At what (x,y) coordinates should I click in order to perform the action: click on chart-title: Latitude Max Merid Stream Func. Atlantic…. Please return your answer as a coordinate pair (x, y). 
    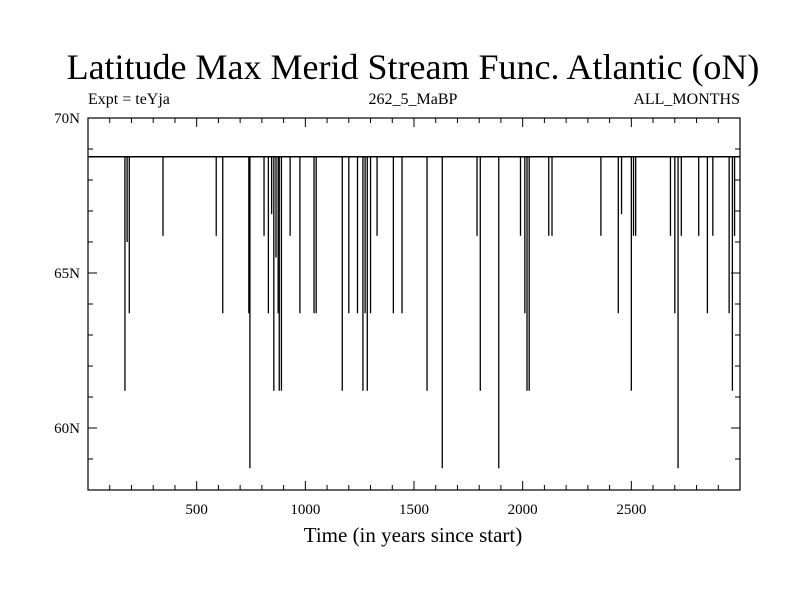
    Looking at the image, I should click on (413, 67).